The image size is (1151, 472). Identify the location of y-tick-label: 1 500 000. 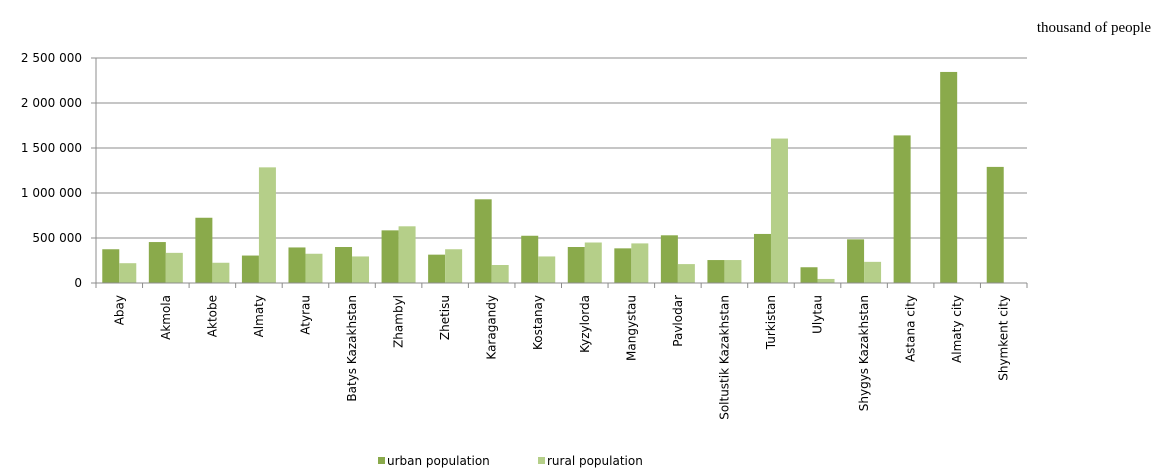
(51, 148).